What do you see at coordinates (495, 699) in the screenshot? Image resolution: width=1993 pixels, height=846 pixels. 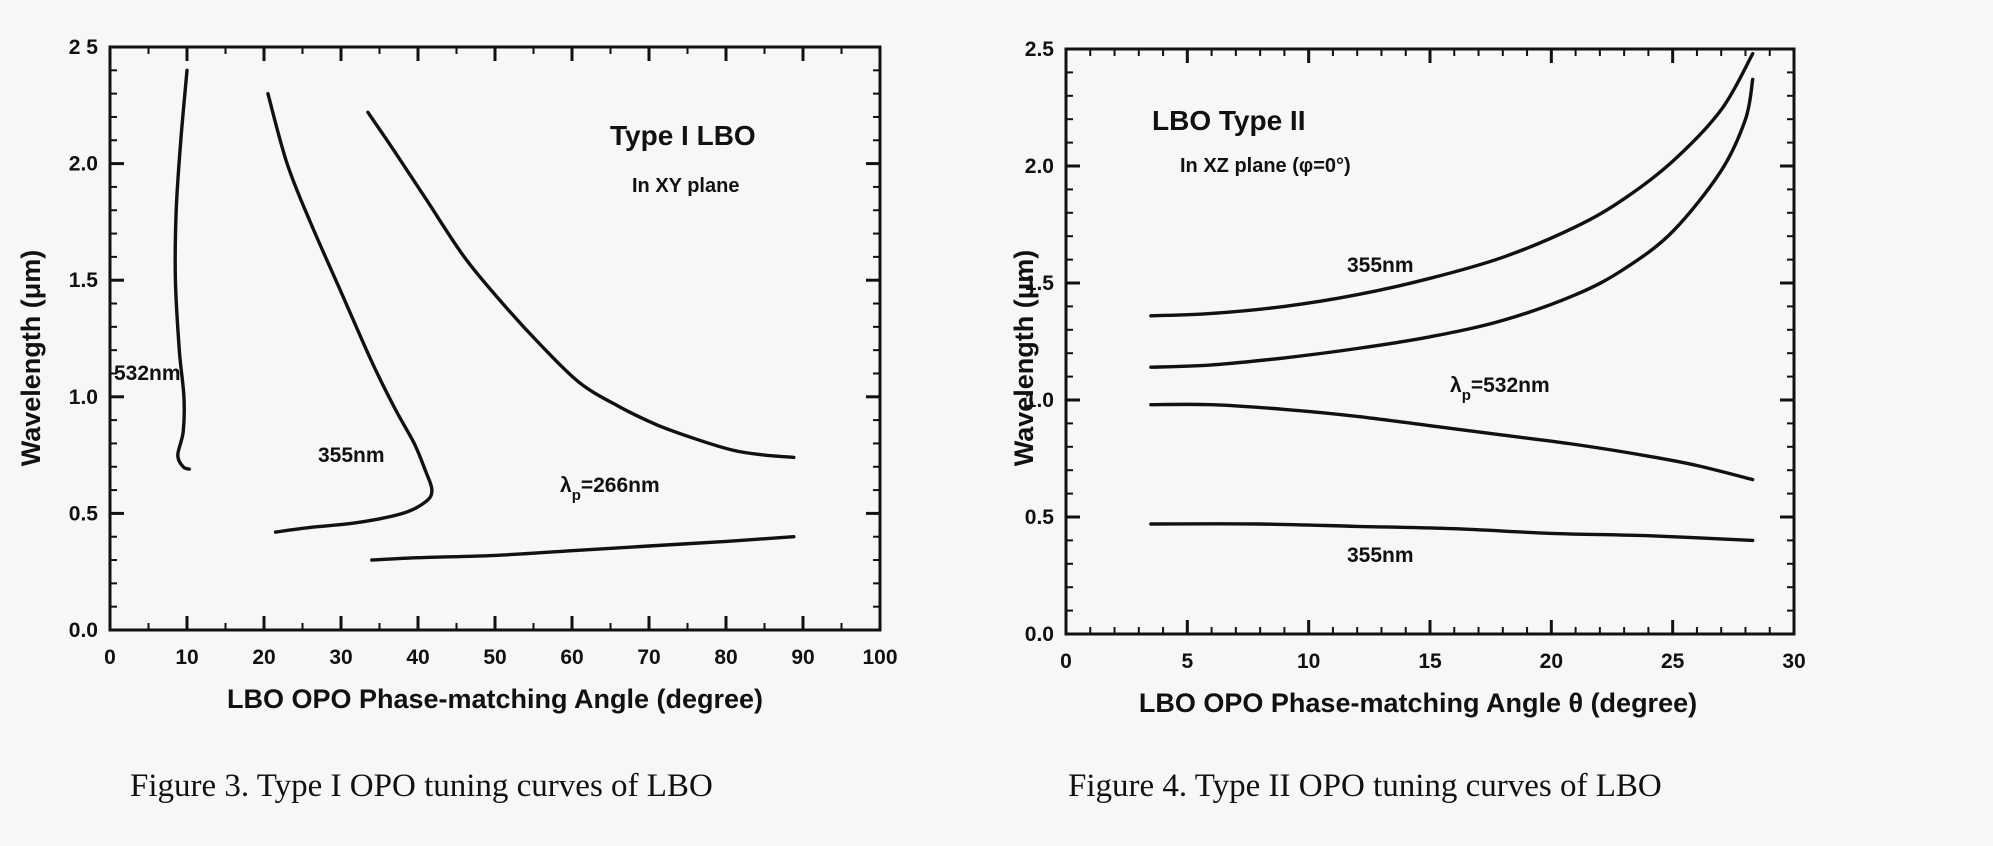 I see `x-axis-title: LBO OPO Phase-matching Angle (degree)` at bounding box center [495, 699].